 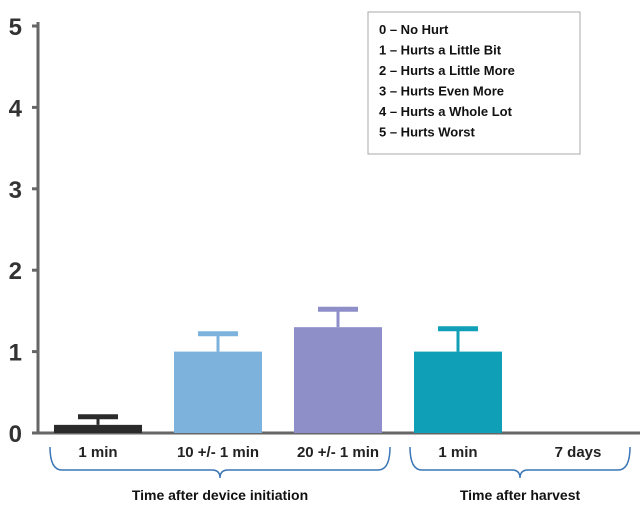 I want to click on x-tick-label: 20 +/- 1 min, so click(x=338, y=452).